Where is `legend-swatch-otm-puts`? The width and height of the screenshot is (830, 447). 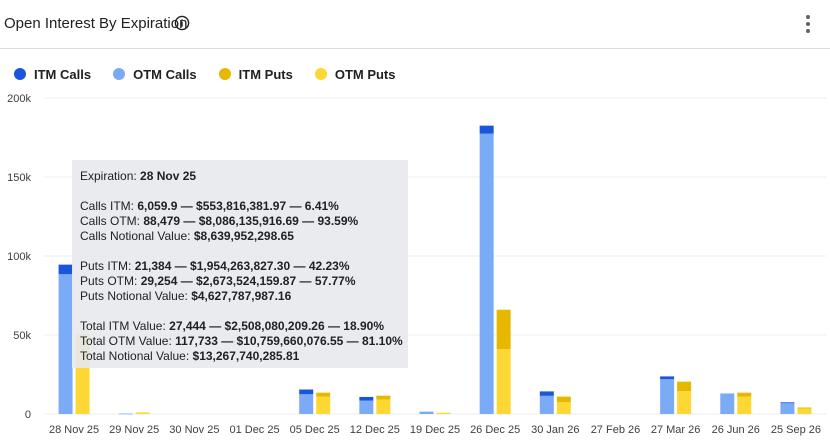 legend-swatch-otm-puts is located at coordinates (320, 74).